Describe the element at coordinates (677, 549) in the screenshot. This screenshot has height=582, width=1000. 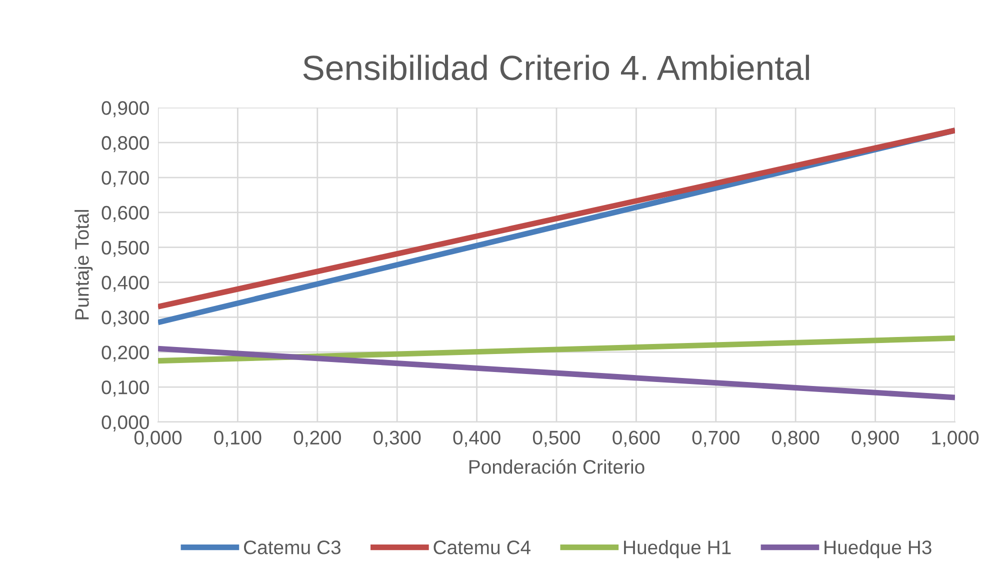
I see `legend-label: Huedque H1` at that location.